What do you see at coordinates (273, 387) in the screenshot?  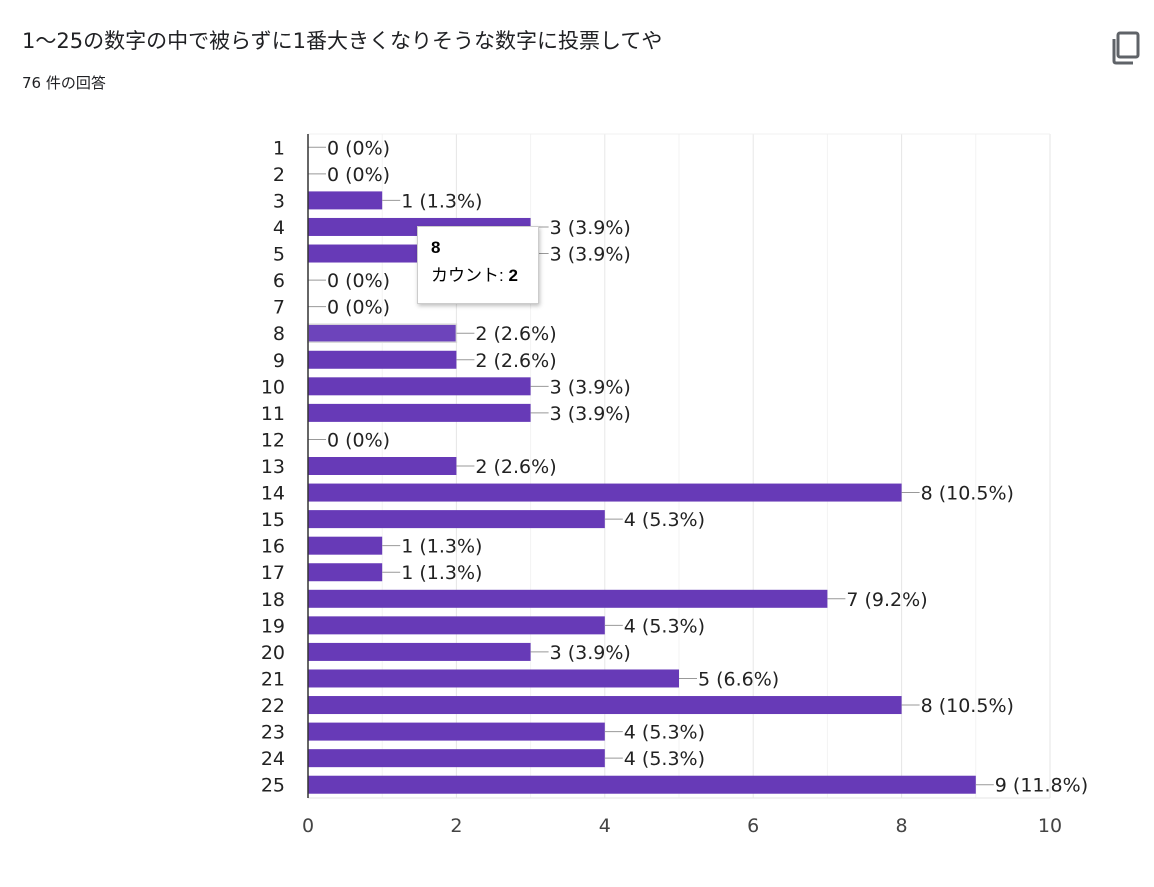 I see `y-tick-label: 10` at bounding box center [273, 387].